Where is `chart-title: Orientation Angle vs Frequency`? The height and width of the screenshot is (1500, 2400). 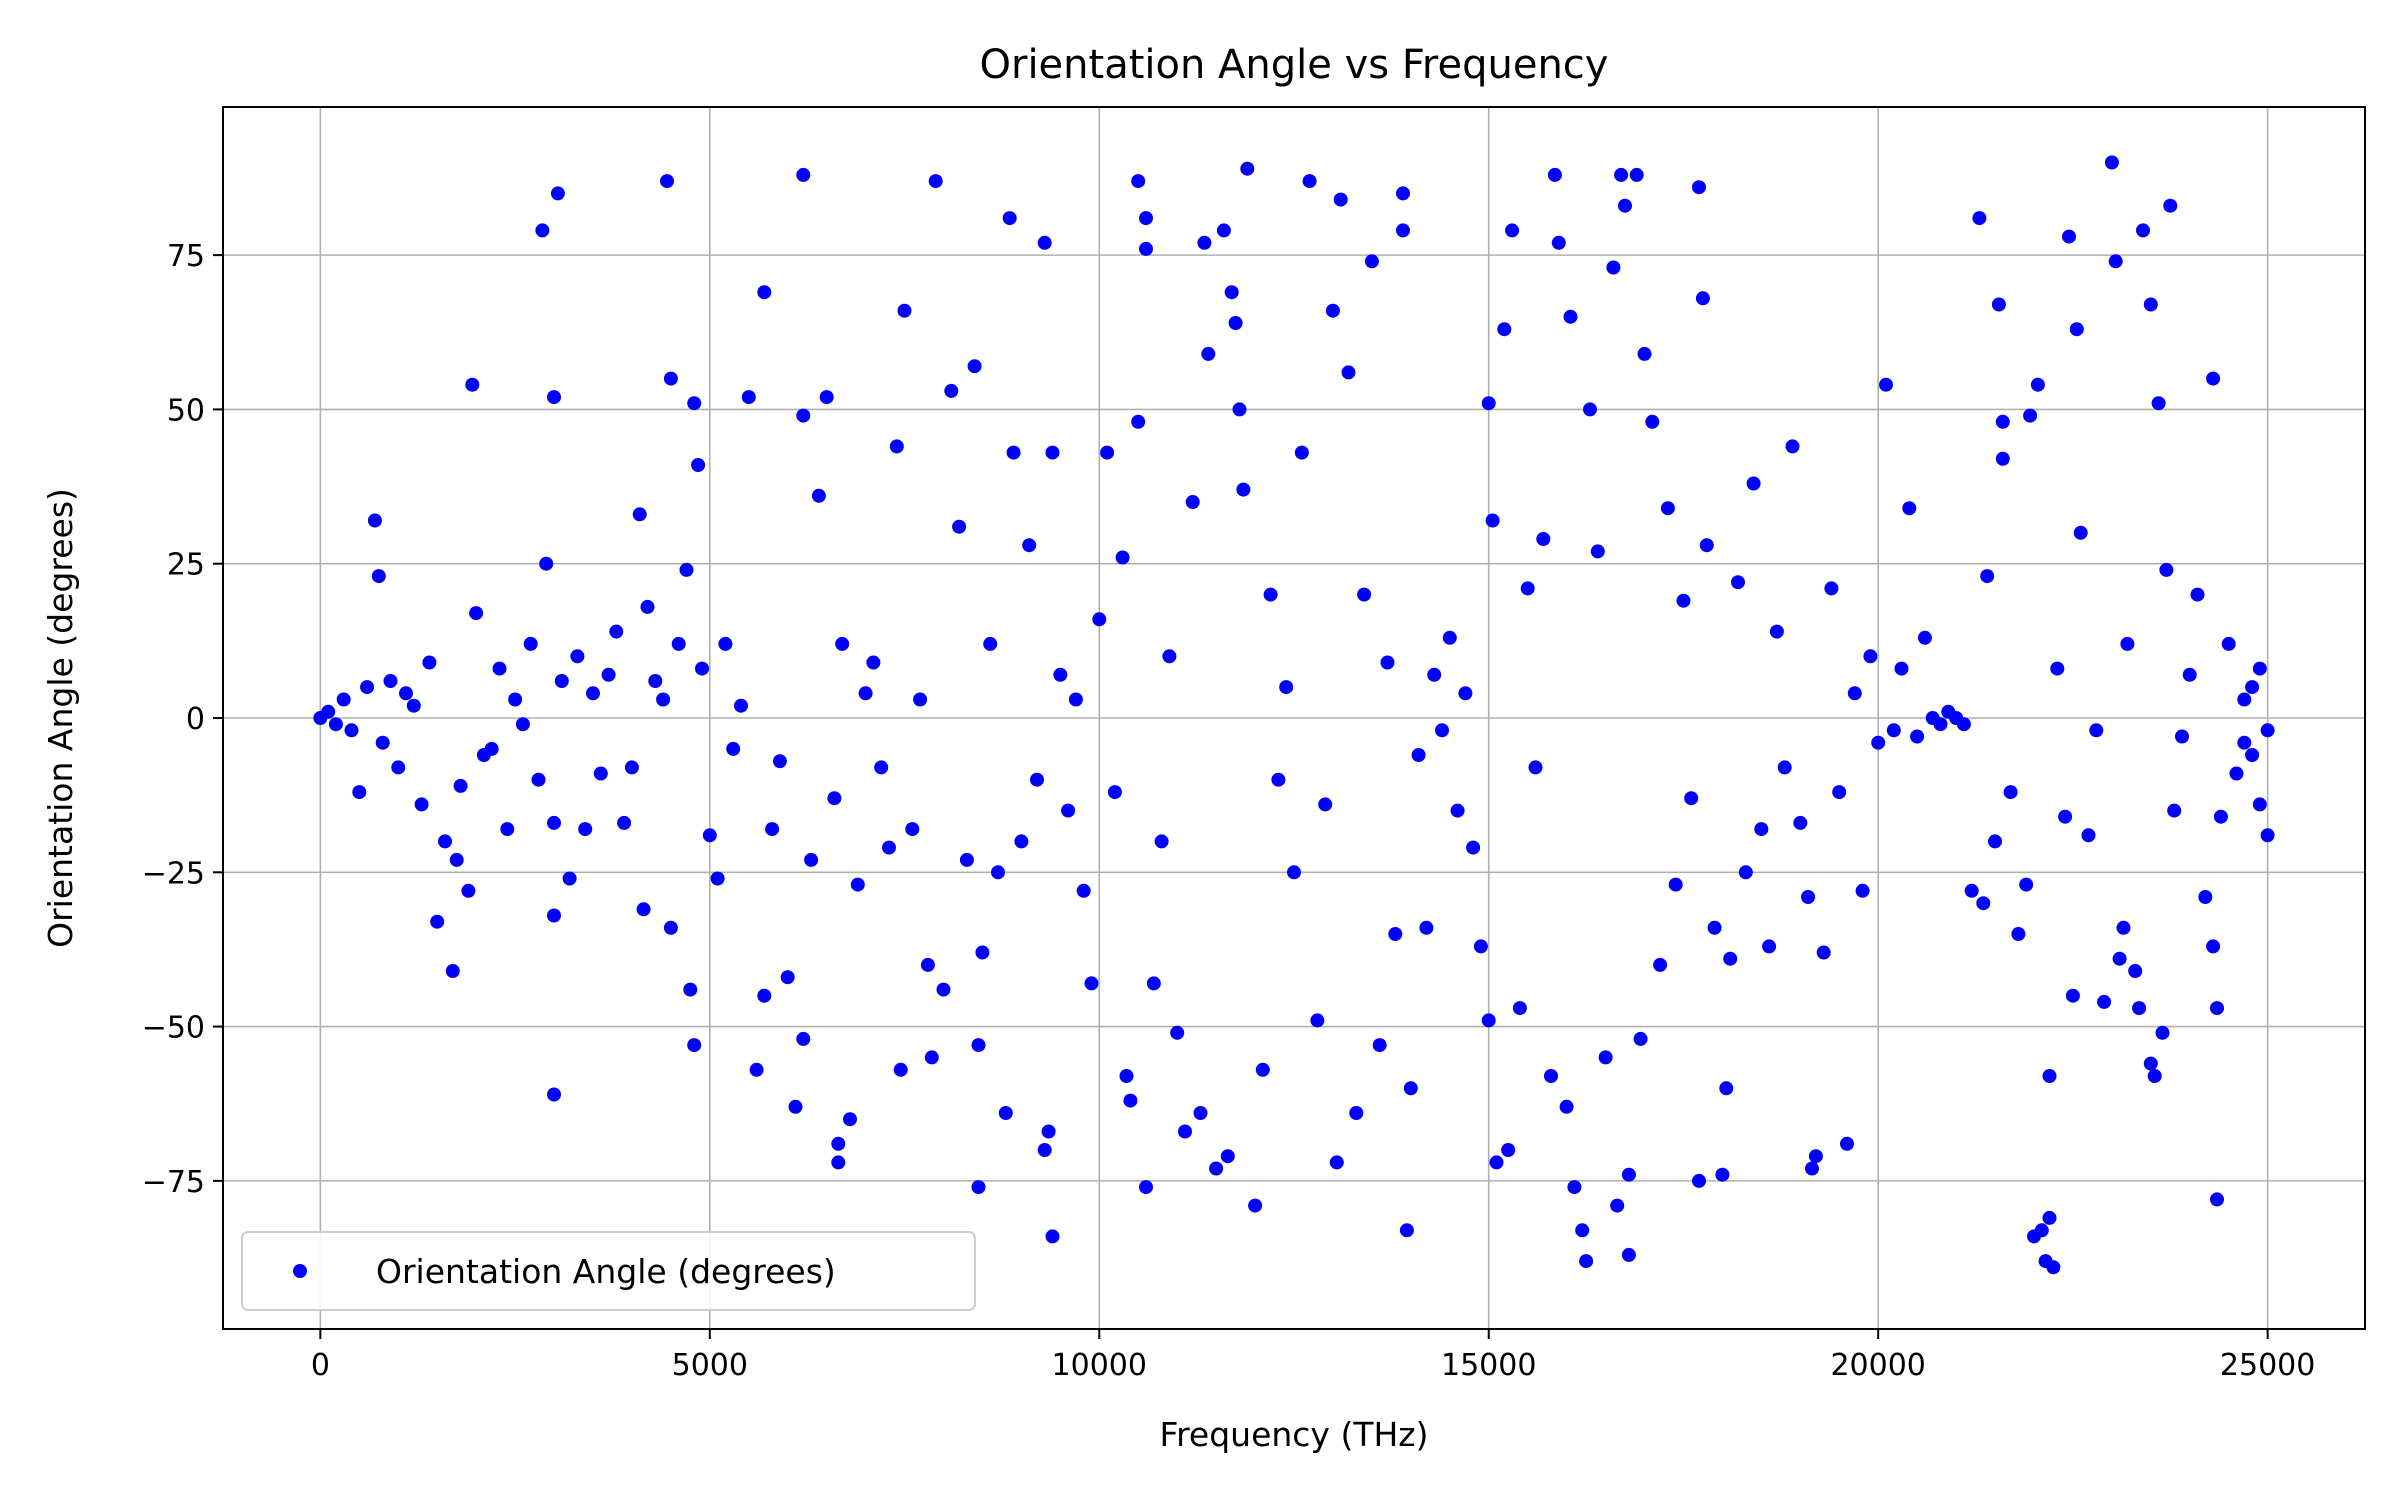 chart-title: Orientation Angle vs Frequency is located at coordinates (1294, 65).